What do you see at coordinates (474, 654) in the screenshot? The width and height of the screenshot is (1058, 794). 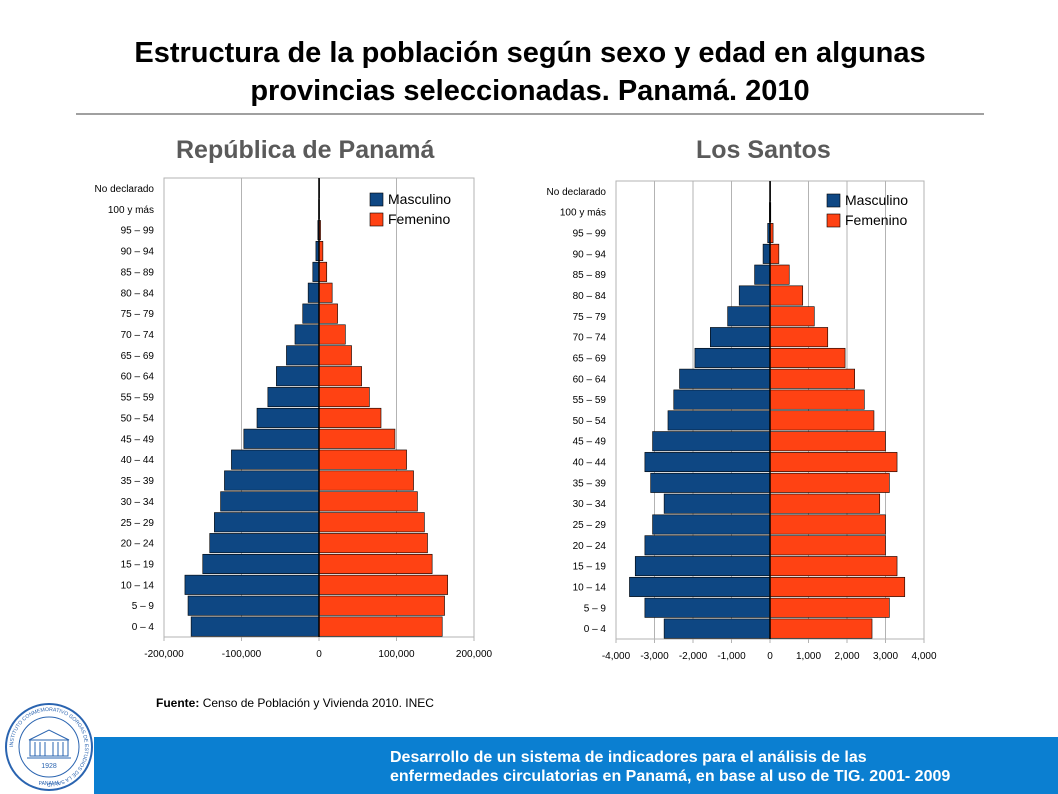 I see `x-tick-label: 200,000` at bounding box center [474, 654].